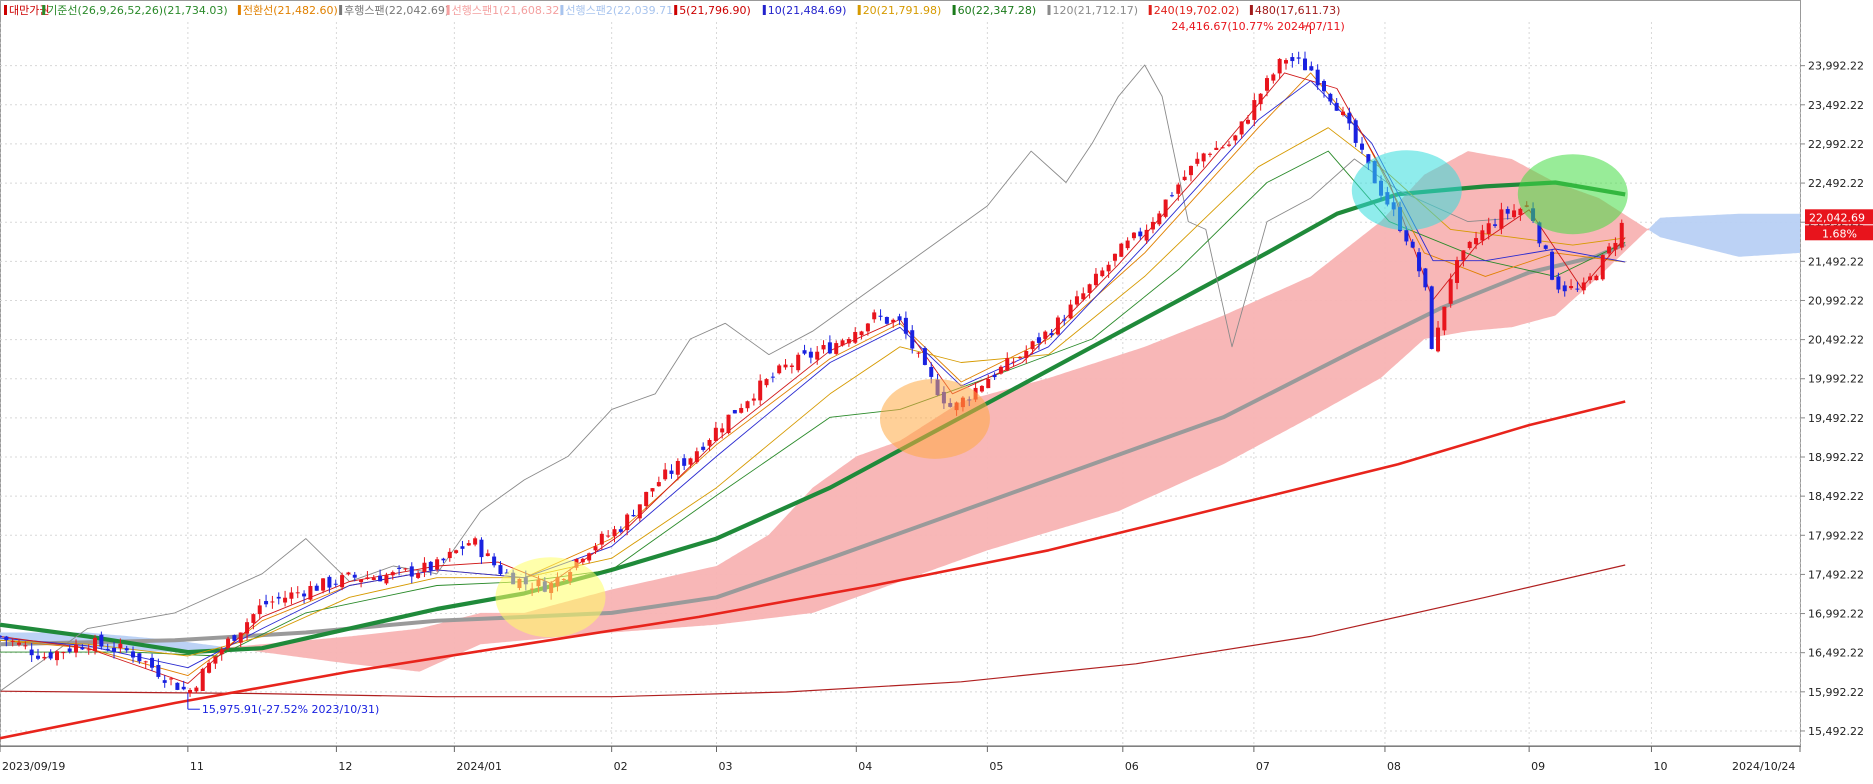 The height and width of the screenshot is (784, 1873). I want to click on legend-label: 선행스팬1(21,608.32), so click(508, 10).